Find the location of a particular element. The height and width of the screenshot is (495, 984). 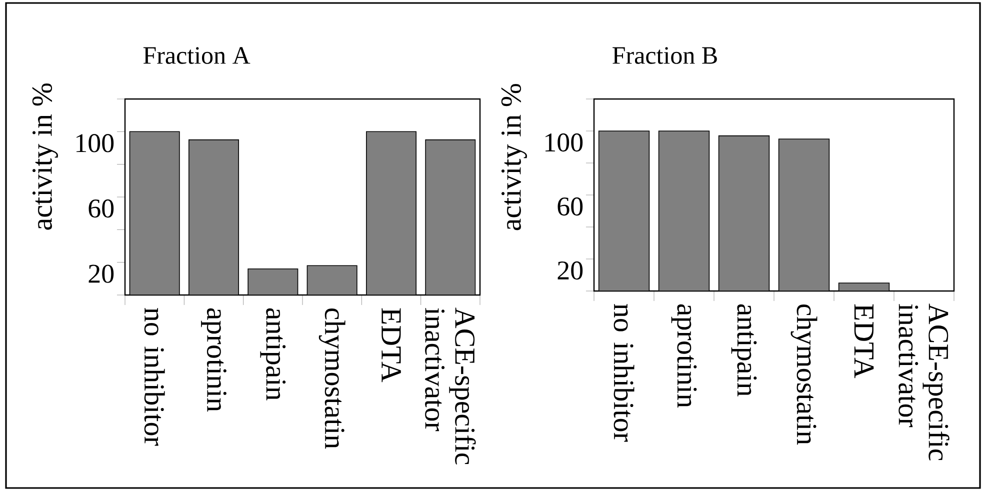

chart-title: Fraction B is located at coordinates (664, 55).